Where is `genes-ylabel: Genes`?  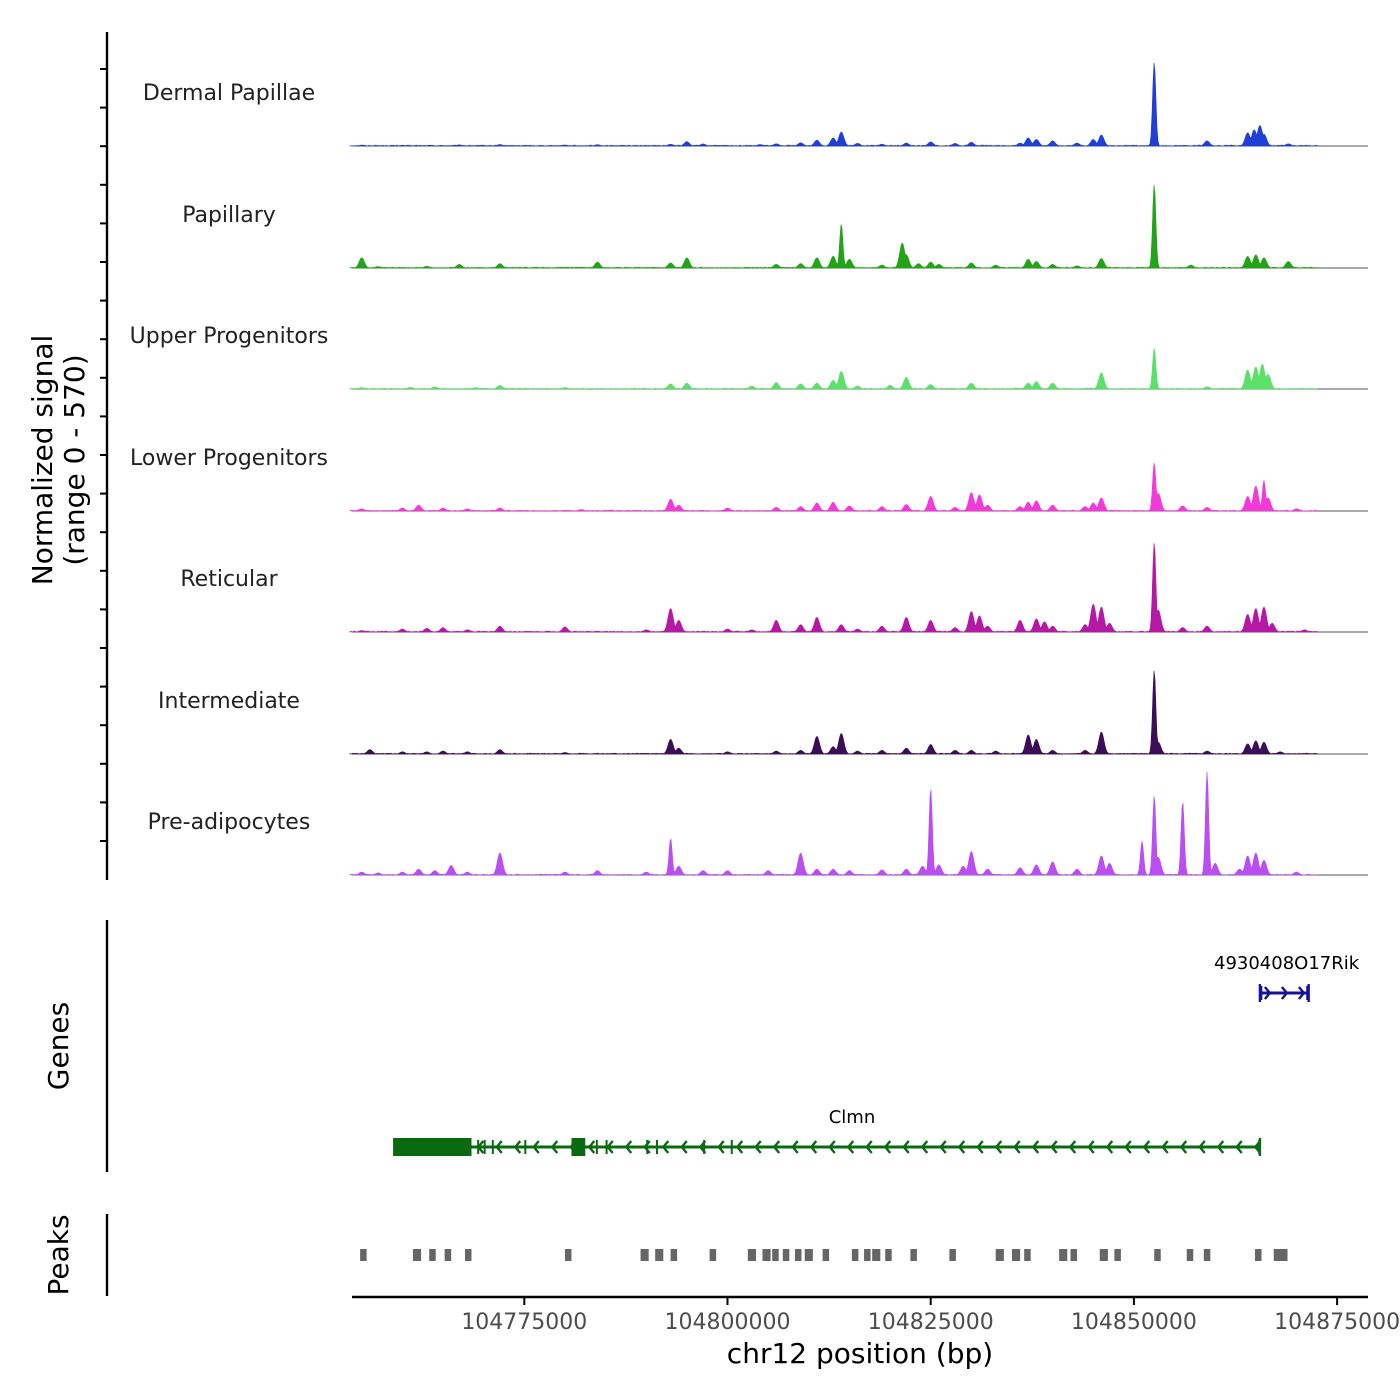
genes-ylabel: Genes is located at coordinates (58, 1046).